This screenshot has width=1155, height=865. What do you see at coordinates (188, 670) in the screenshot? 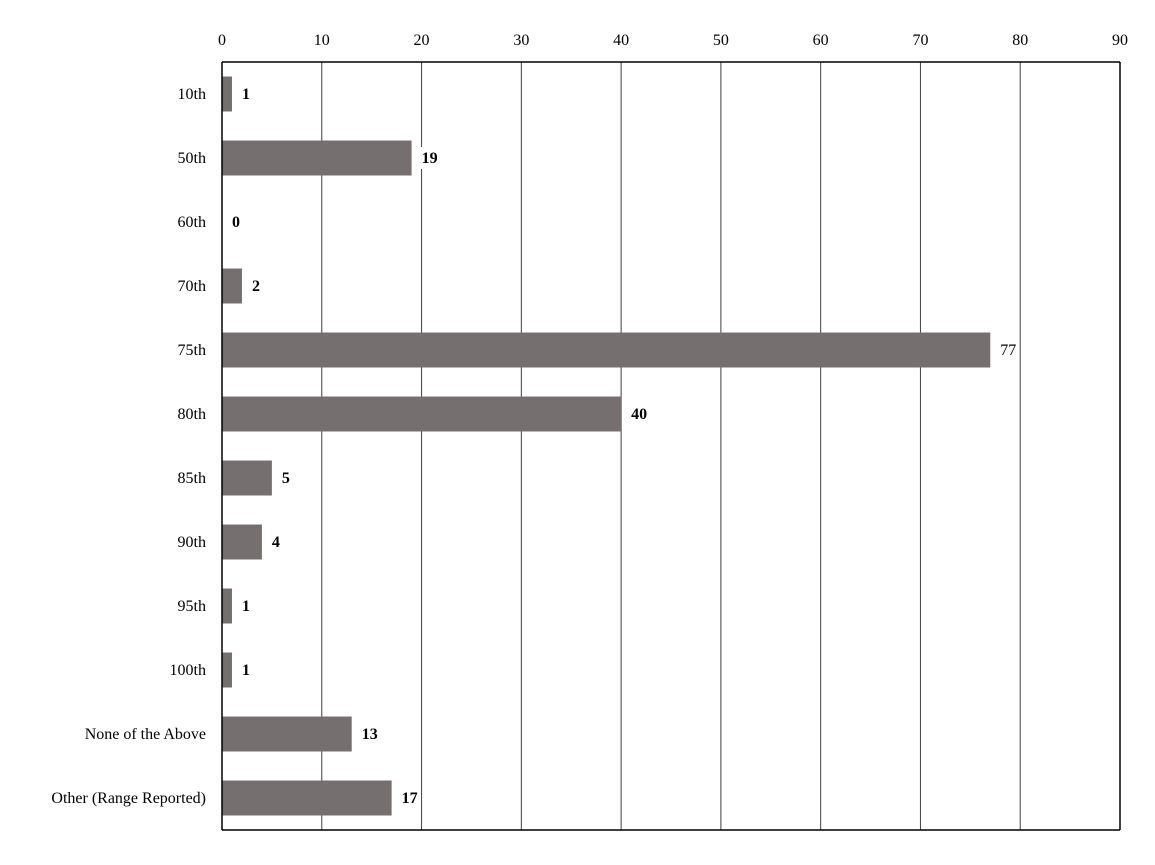
I see `category-label: 100th` at bounding box center [188, 670].